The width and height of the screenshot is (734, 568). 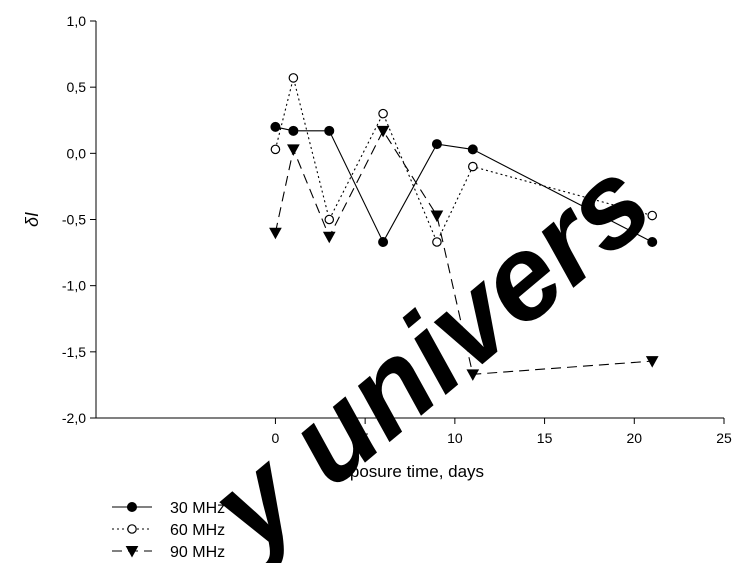 I want to click on legend-label-2: 90 MHz, so click(x=197, y=552).